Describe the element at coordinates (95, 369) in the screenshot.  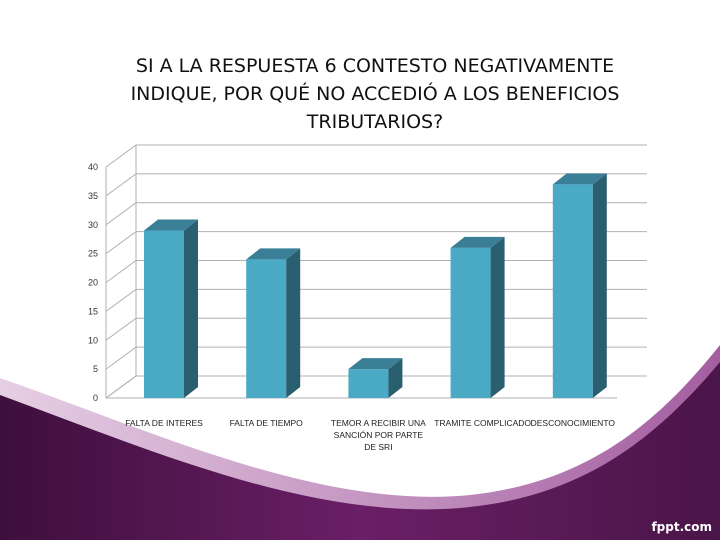
I see `y-tick-label: 5` at that location.